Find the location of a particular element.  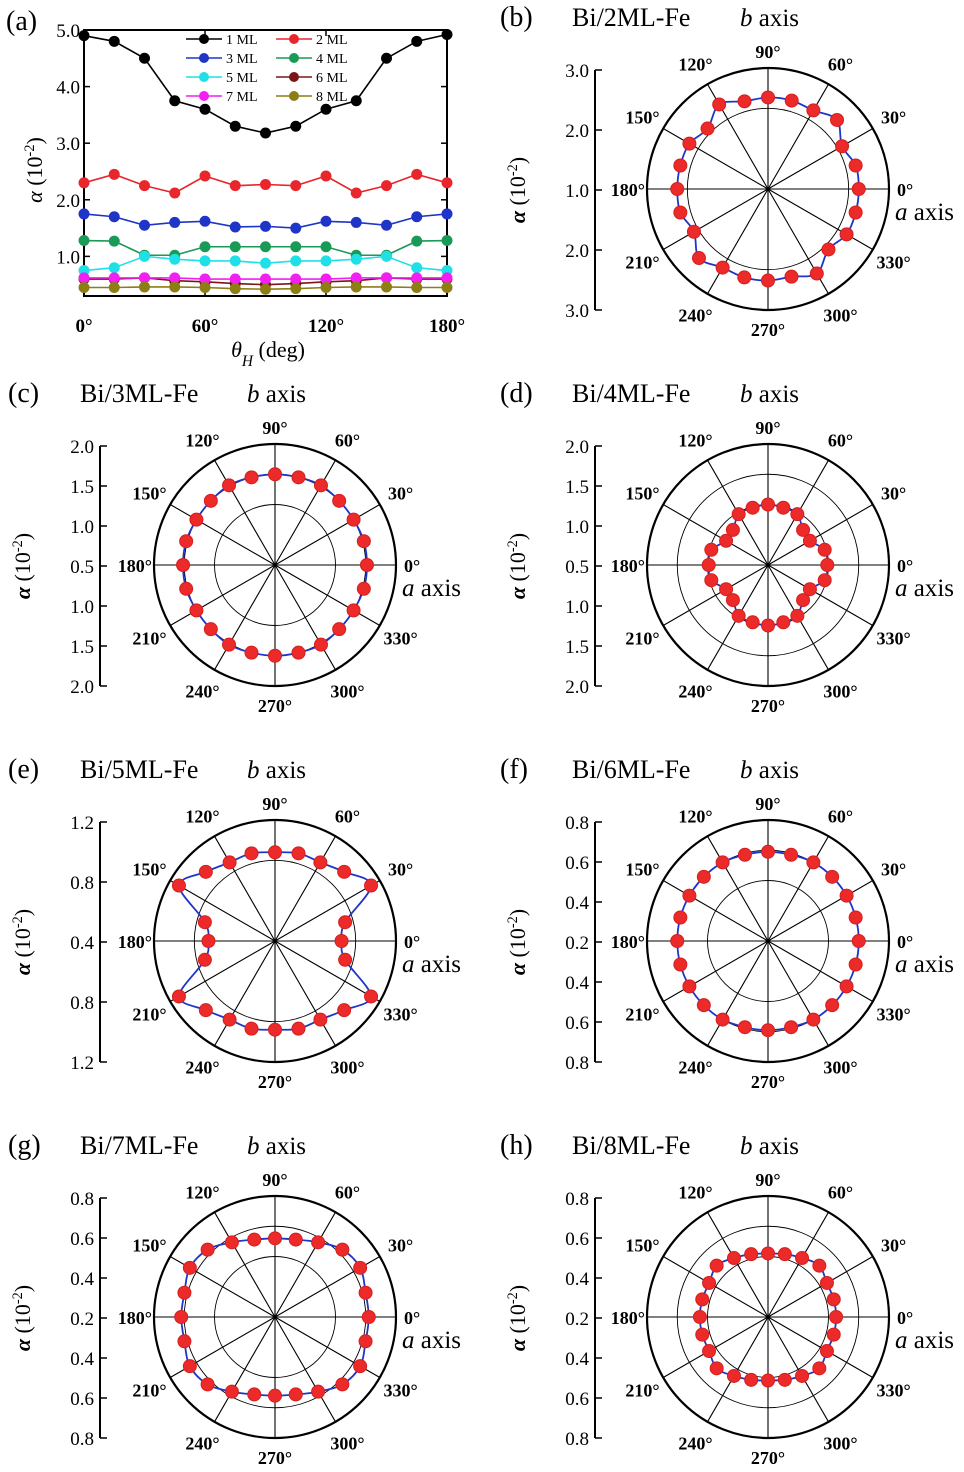

angle-label: 210° is located at coordinates (149, 639).